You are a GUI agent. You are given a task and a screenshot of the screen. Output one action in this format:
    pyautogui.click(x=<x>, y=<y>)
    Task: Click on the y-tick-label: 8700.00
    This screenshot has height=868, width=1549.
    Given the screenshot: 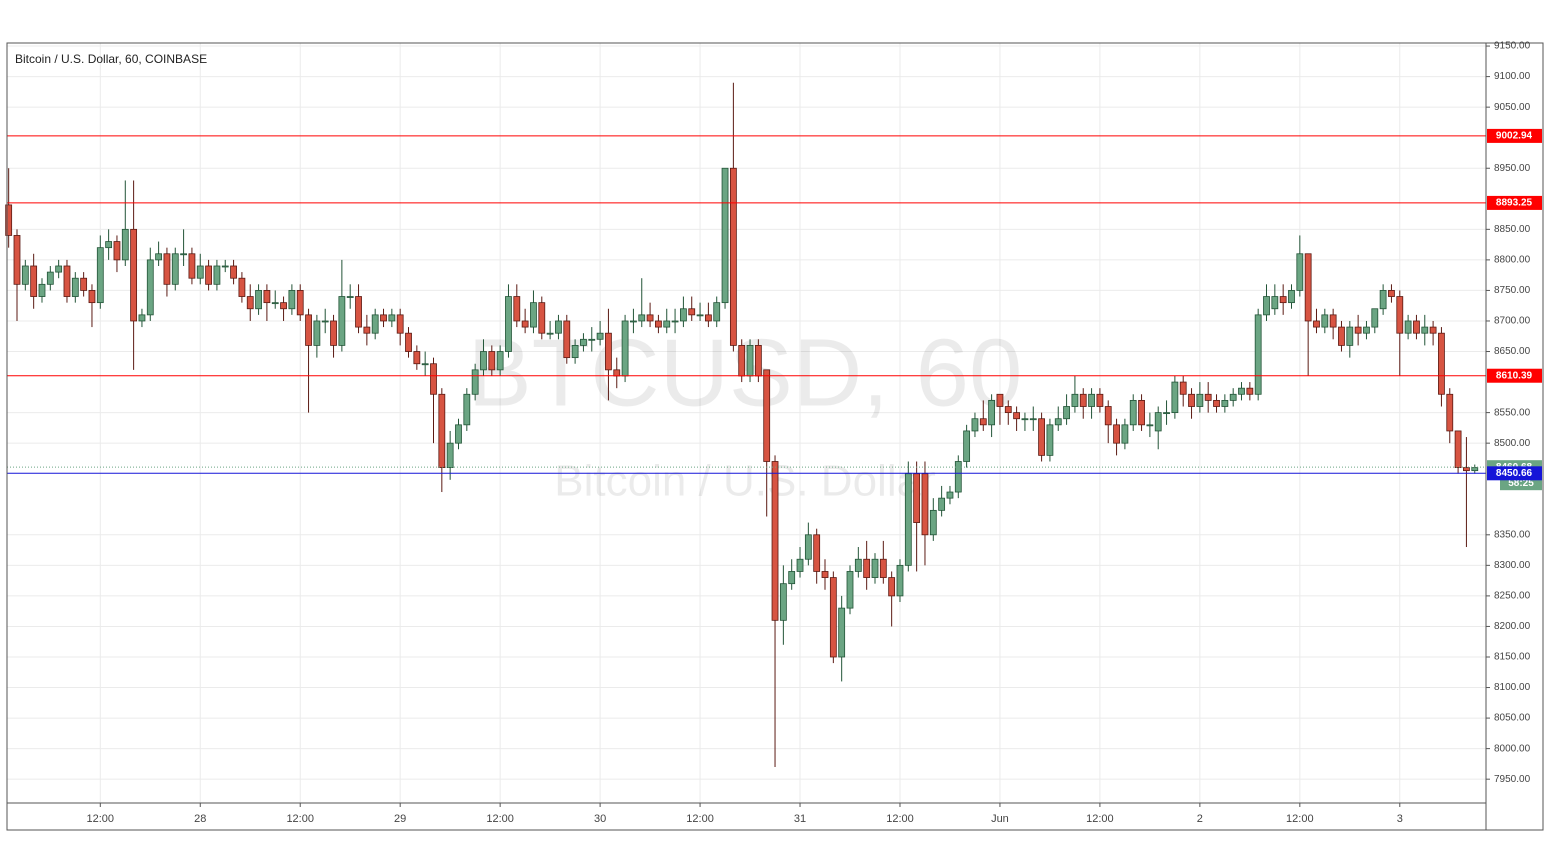 What is the action you would take?
    pyautogui.click(x=1512, y=321)
    